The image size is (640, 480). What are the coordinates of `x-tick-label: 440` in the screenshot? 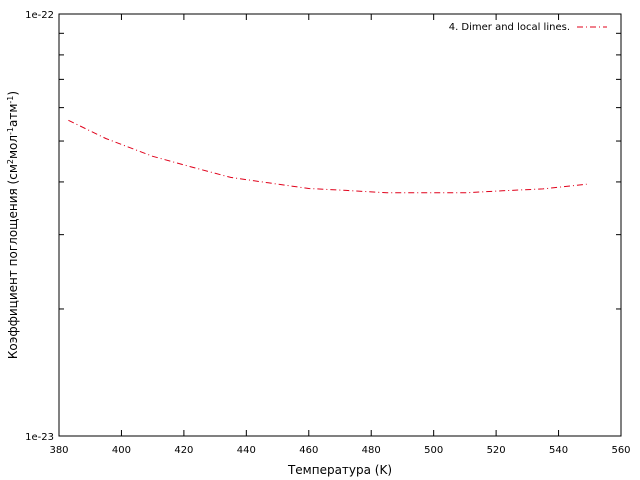 It's located at (246, 450).